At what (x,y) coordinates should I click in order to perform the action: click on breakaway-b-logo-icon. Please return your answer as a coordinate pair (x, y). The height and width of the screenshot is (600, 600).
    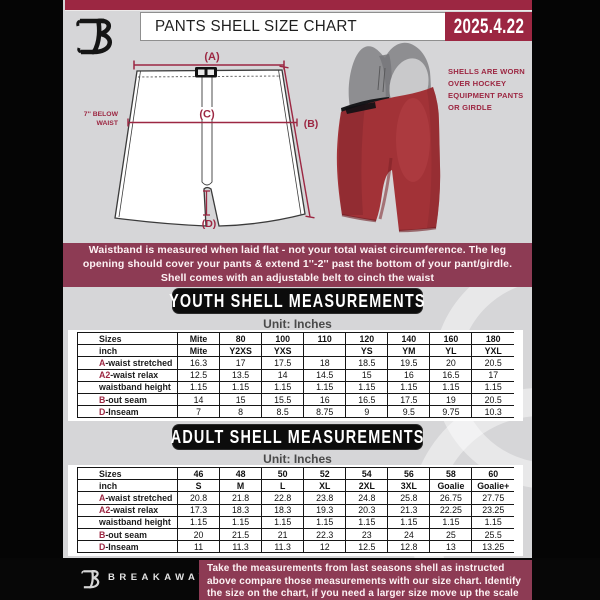
    Looking at the image, I should click on (94, 36).